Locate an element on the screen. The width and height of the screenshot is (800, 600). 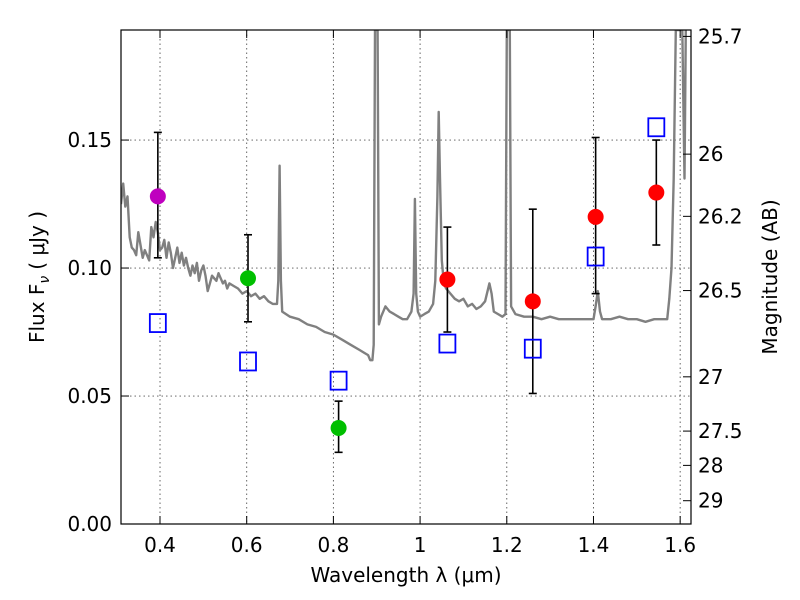
right-tick-label: 27 is located at coordinates (710, 377).